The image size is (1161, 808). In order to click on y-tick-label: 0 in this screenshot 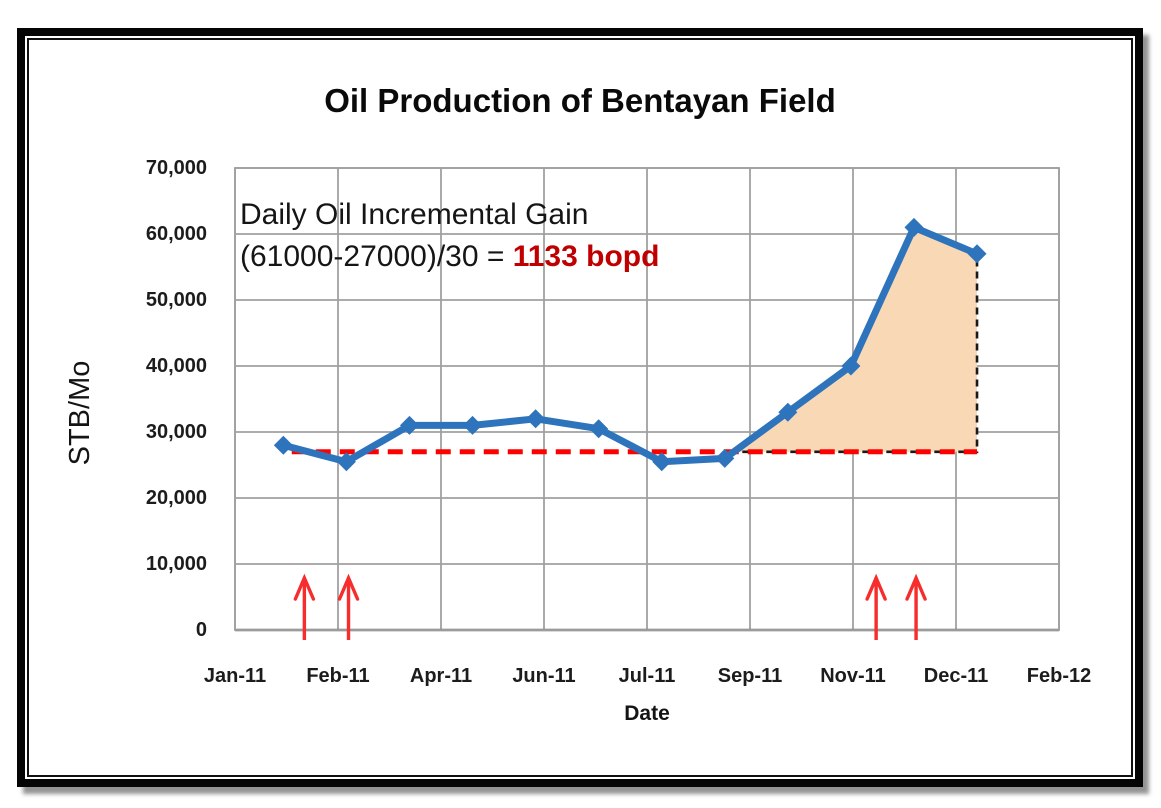, I will do `click(201, 630)`.